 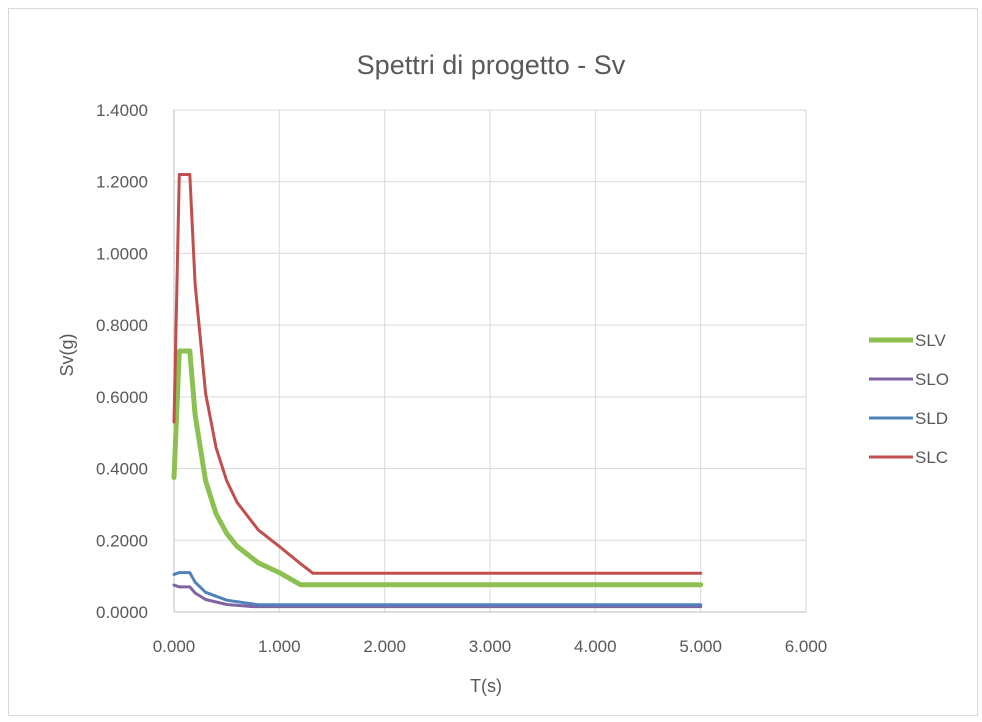 What do you see at coordinates (122, 182) in the screenshot?
I see `y-tick-label: 1.2000` at bounding box center [122, 182].